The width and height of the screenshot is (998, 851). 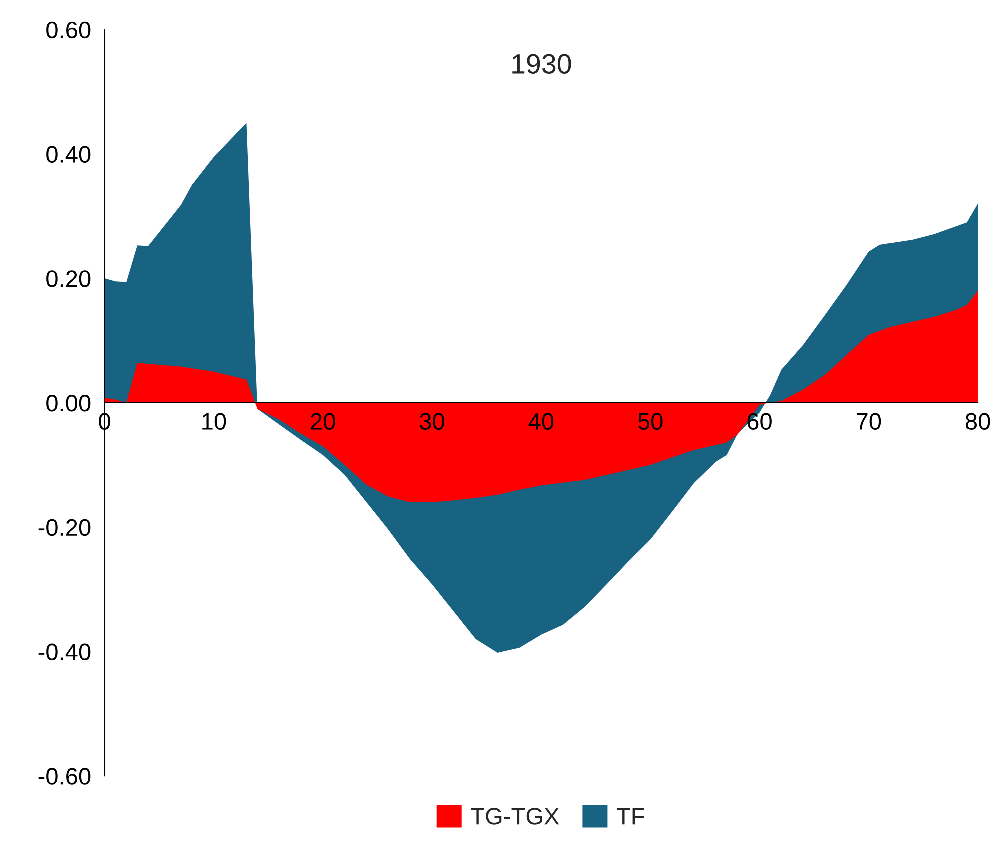 I want to click on y-tick-label: 0.40, so click(x=68, y=154).